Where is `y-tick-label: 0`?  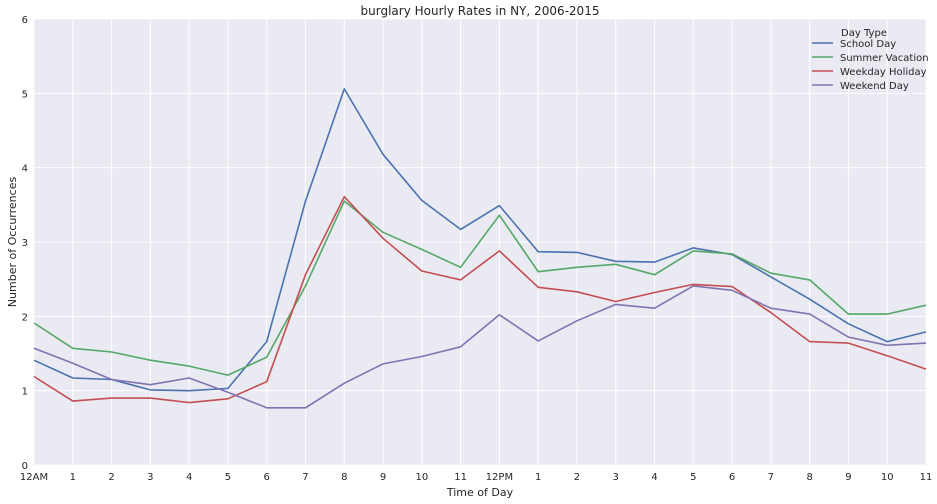 y-tick-label: 0 is located at coordinates (25, 466).